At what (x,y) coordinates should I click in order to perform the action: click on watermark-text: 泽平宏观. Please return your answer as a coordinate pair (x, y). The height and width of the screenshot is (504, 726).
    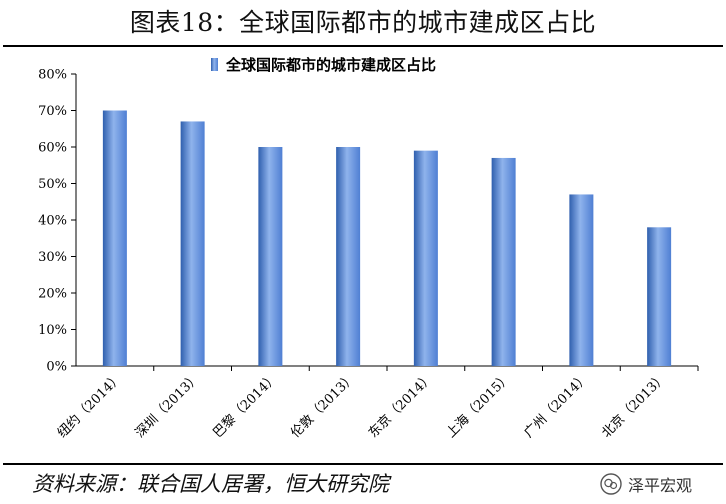
    Looking at the image, I should click on (660, 485).